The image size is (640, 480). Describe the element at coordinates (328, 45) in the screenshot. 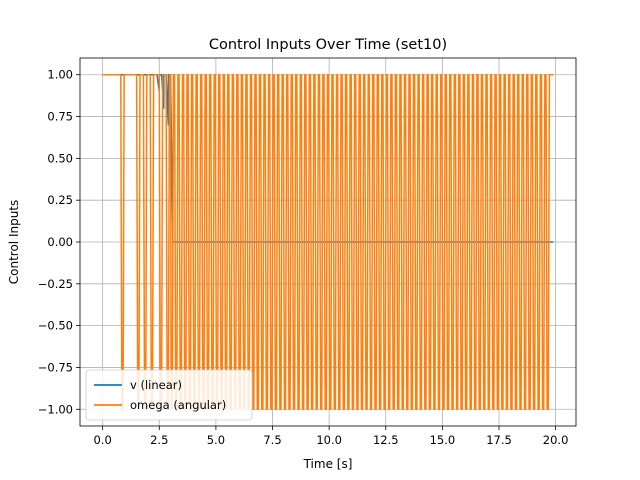

I see `chart-title: Control Inputs Over Time (set10)` at that location.